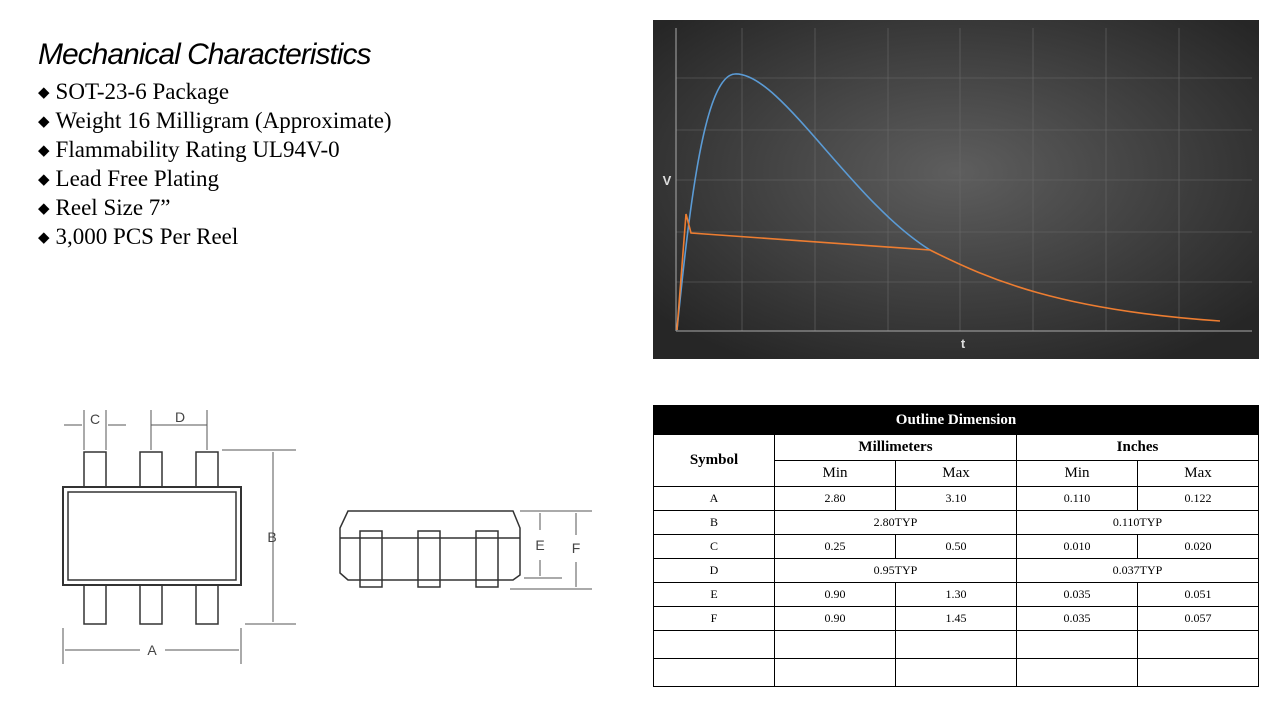 The height and width of the screenshot is (720, 1280). I want to click on table-row: D 0.95TYP 0.037TYP, so click(956, 570).